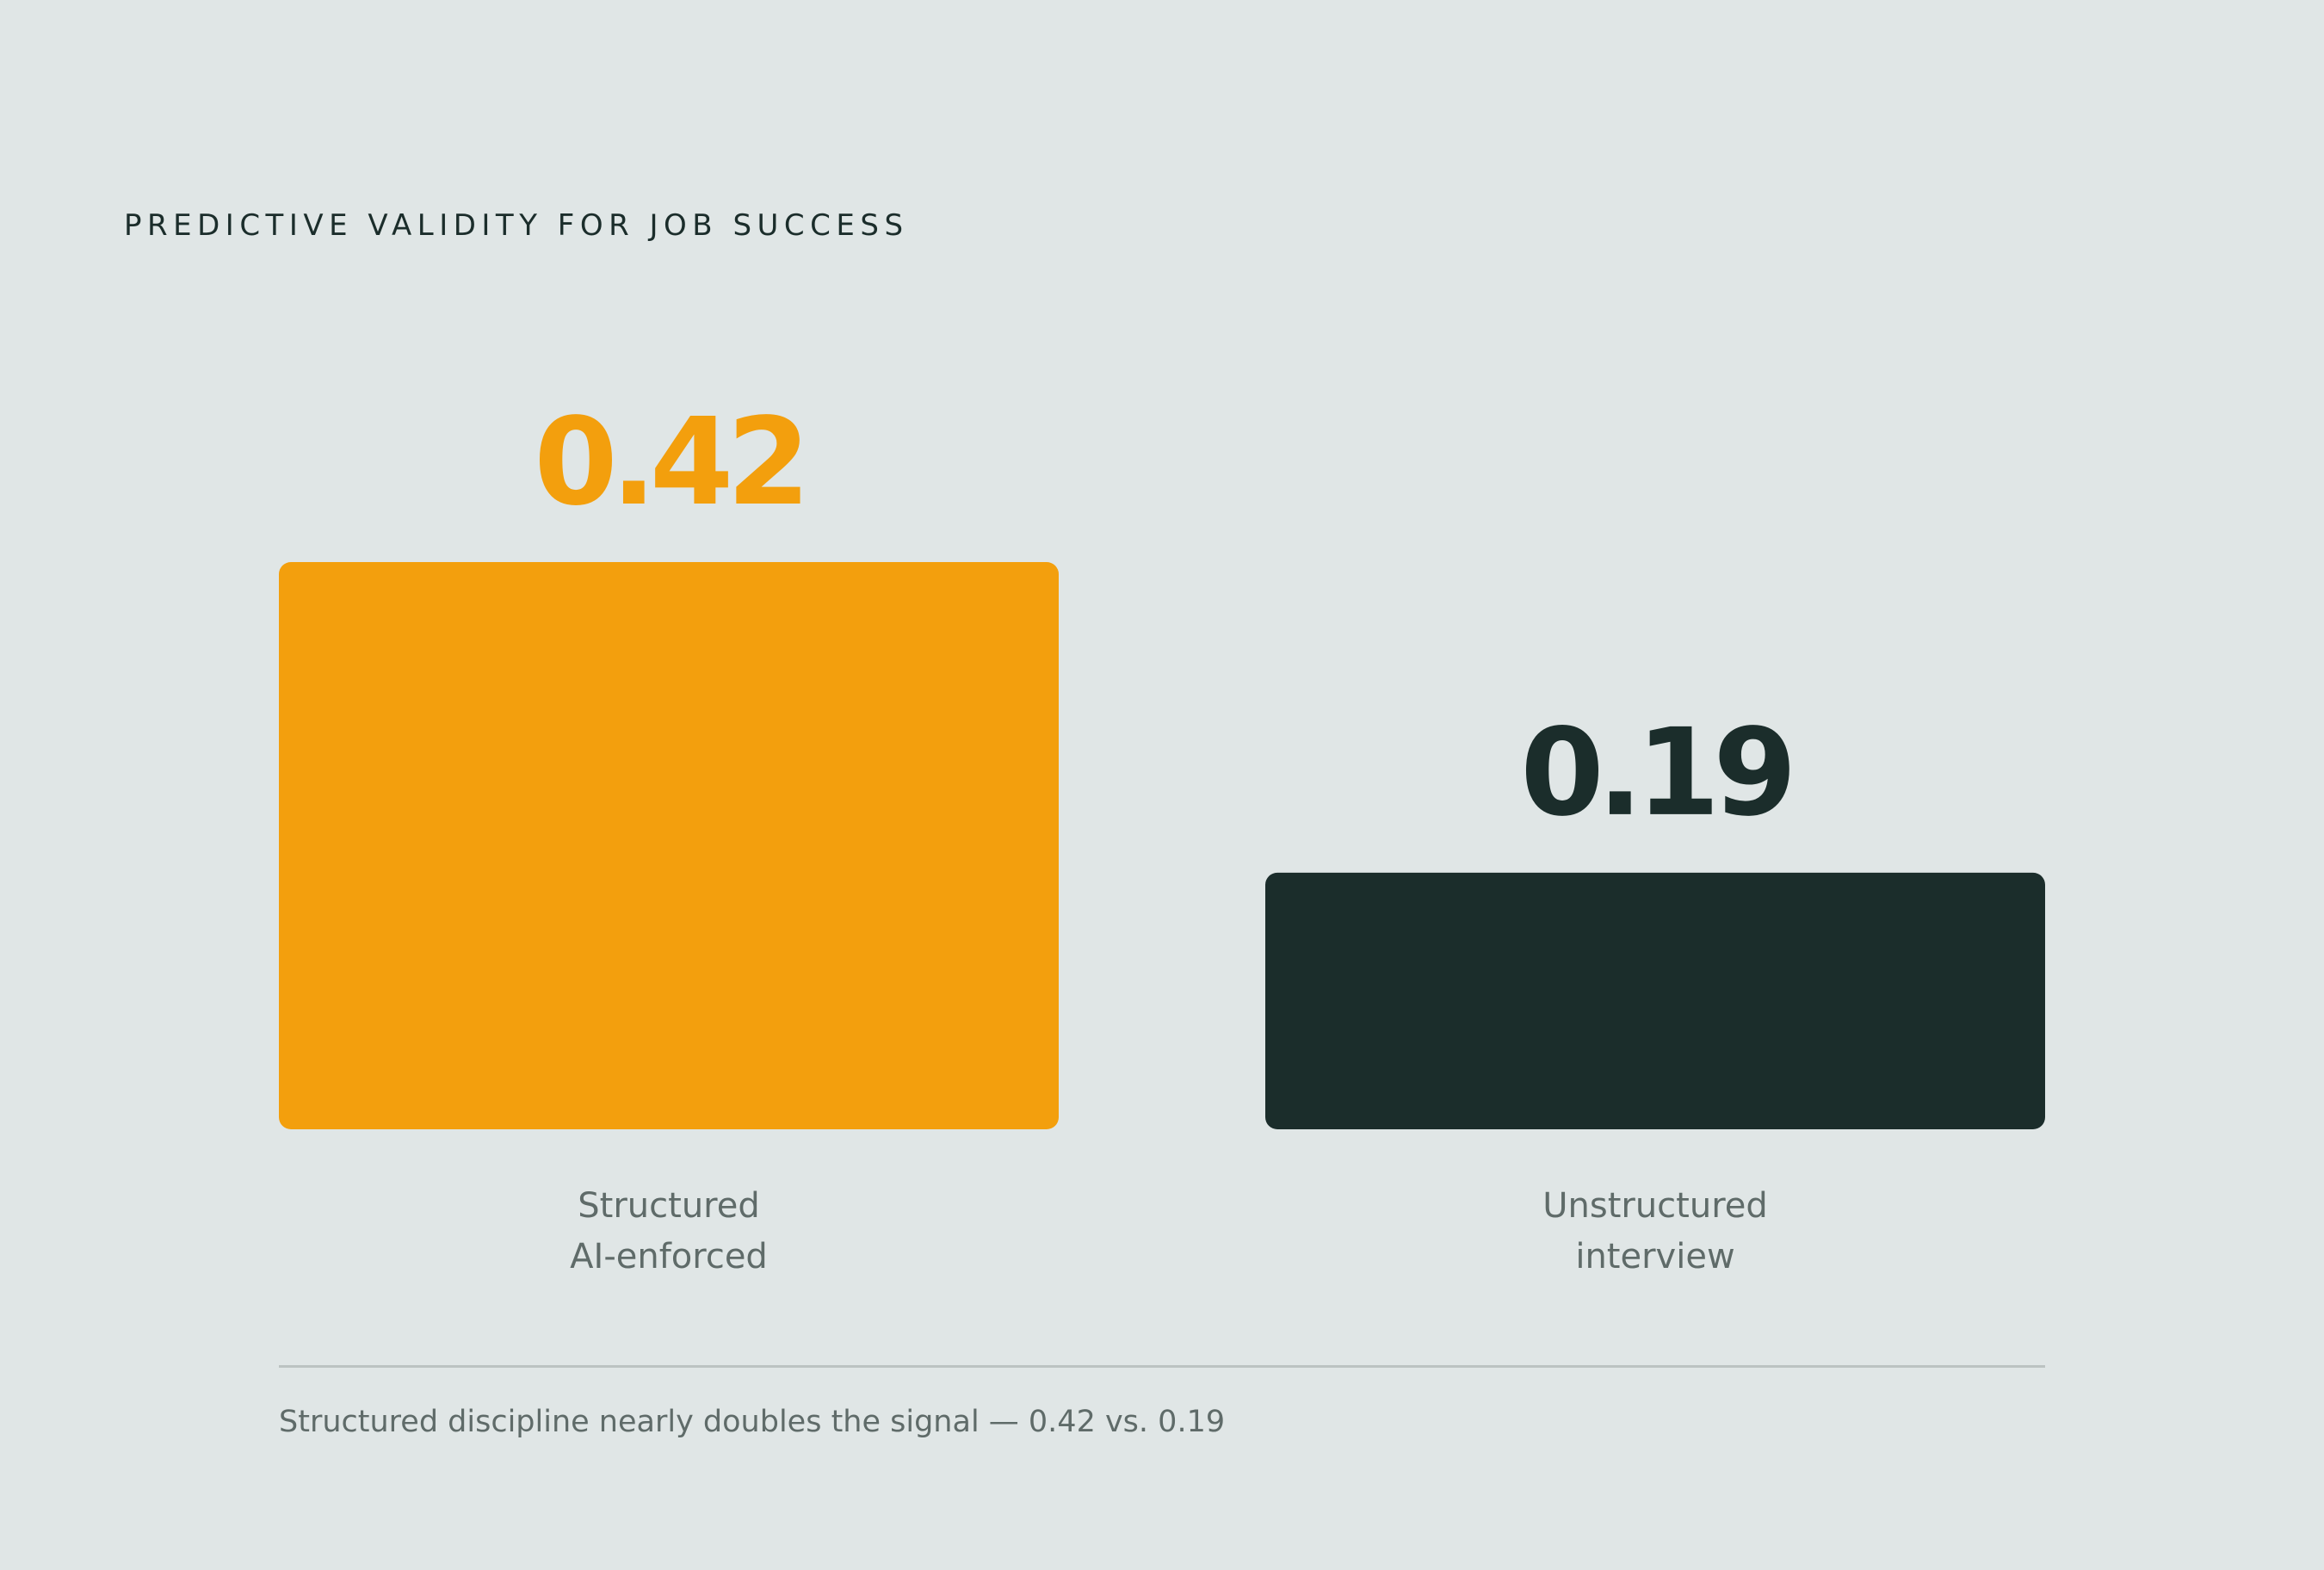 The height and width of the screenshot is (1570, 2324). Describe the element at coordinates (1162, 1366) in the screenshot. I see `divider` at that location.